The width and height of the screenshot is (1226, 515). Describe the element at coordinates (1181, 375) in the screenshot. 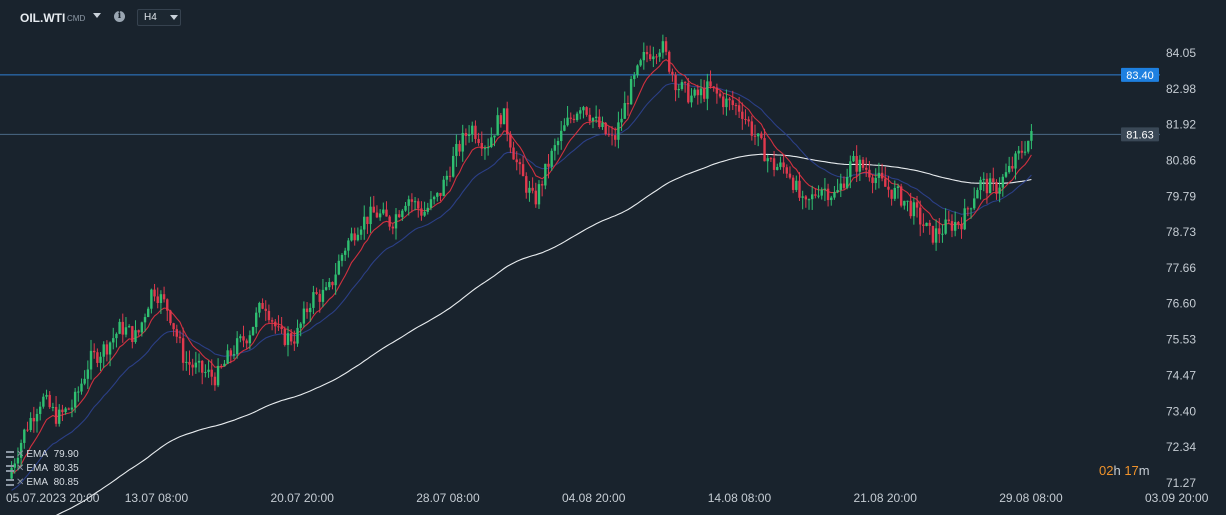

I see `y-tick-label: 74.47` at that location.